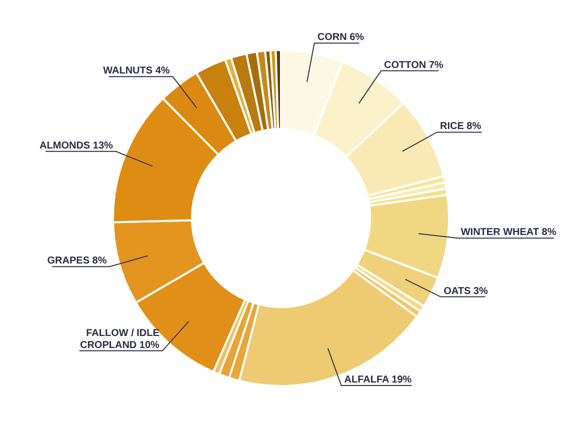  I want to click on slice-label: GRAPES 8%, so click(77, 261).